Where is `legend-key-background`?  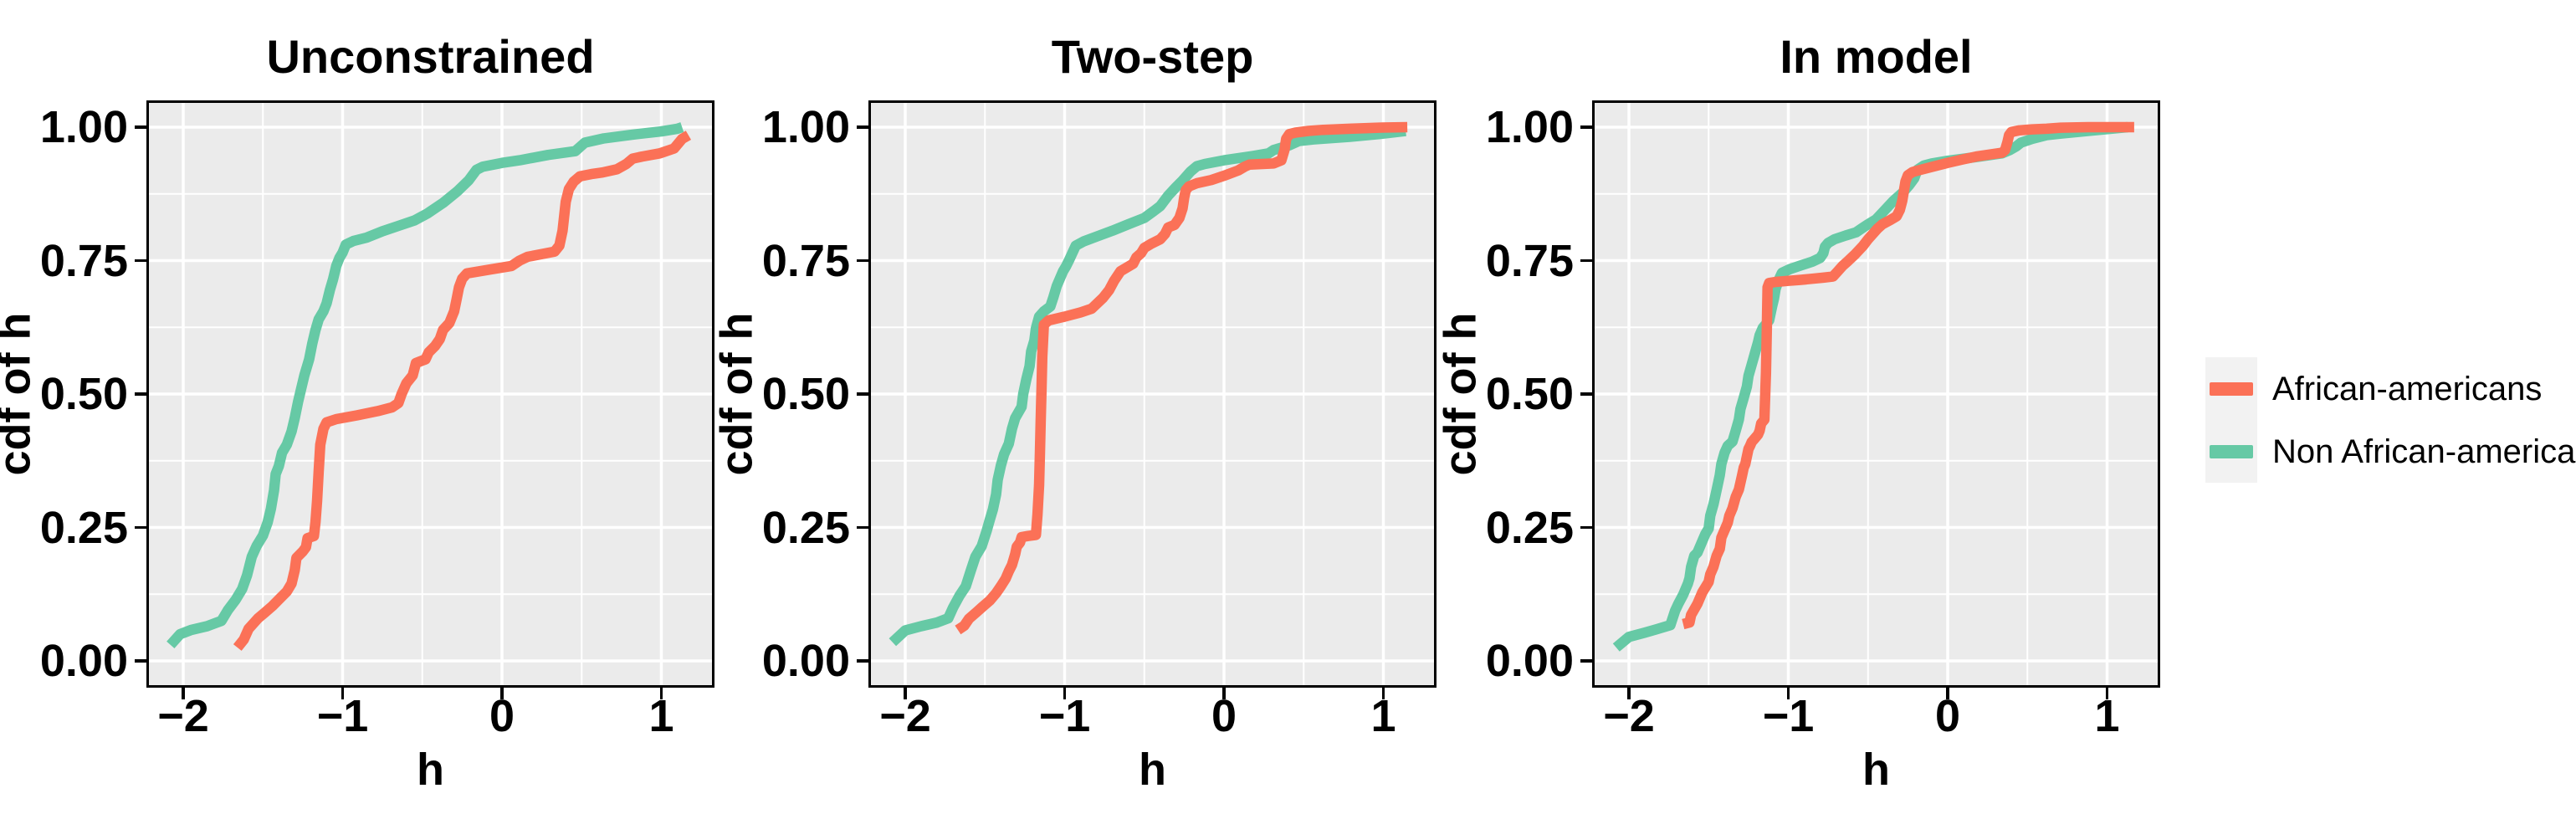 legend-key-background is located at coordinates (2231, 420).